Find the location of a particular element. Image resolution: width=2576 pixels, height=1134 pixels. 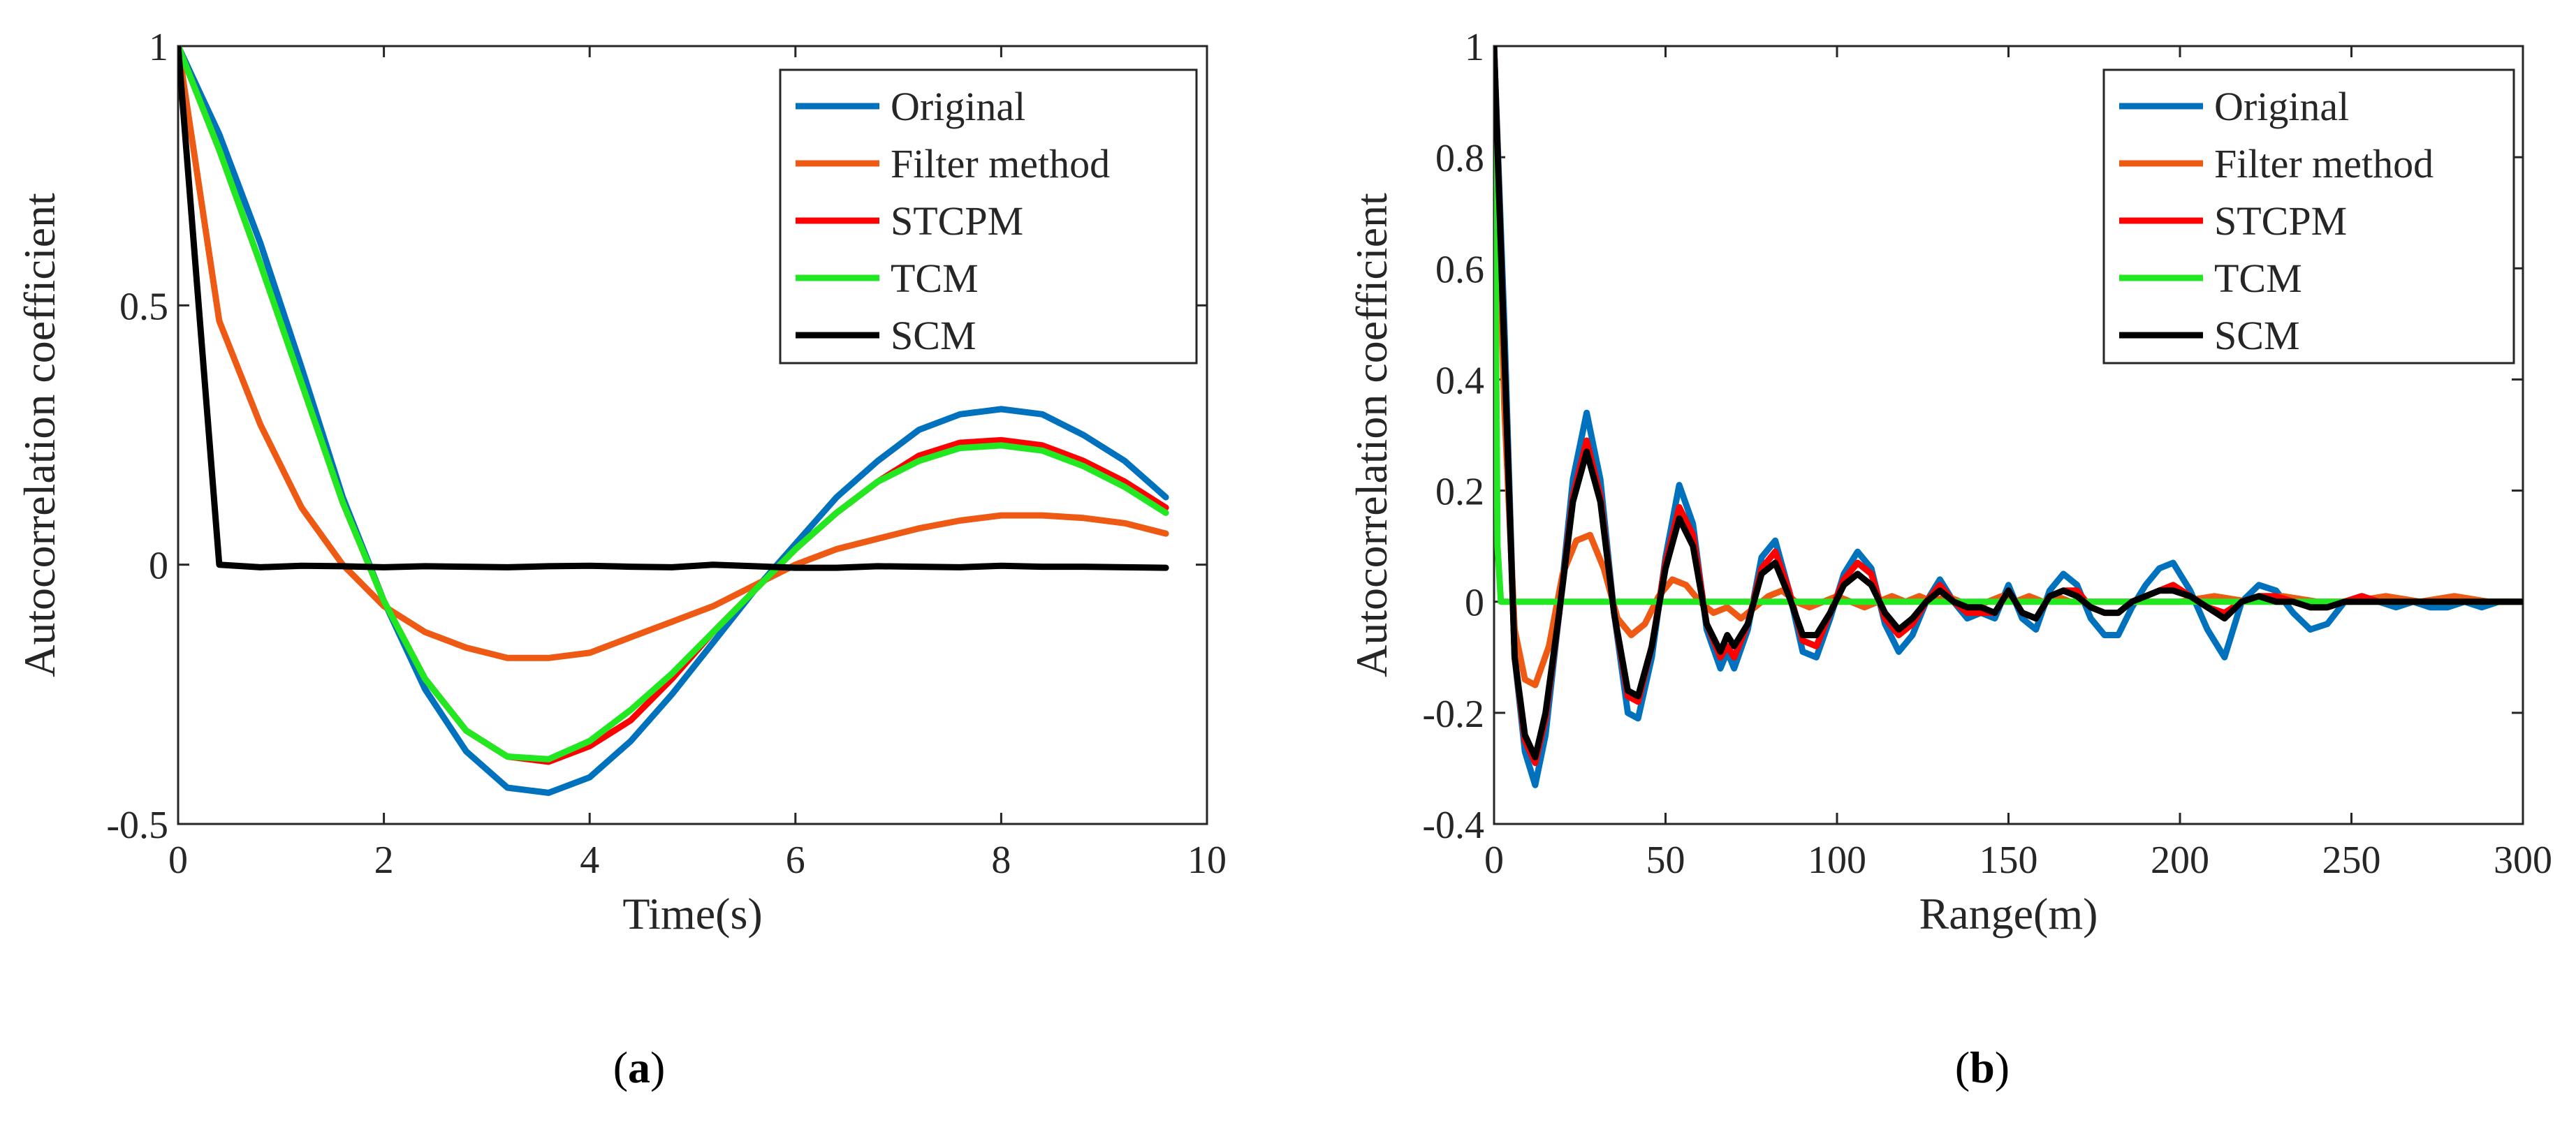

y-tick-label: 0.5 is located at coordinates (143, 306).